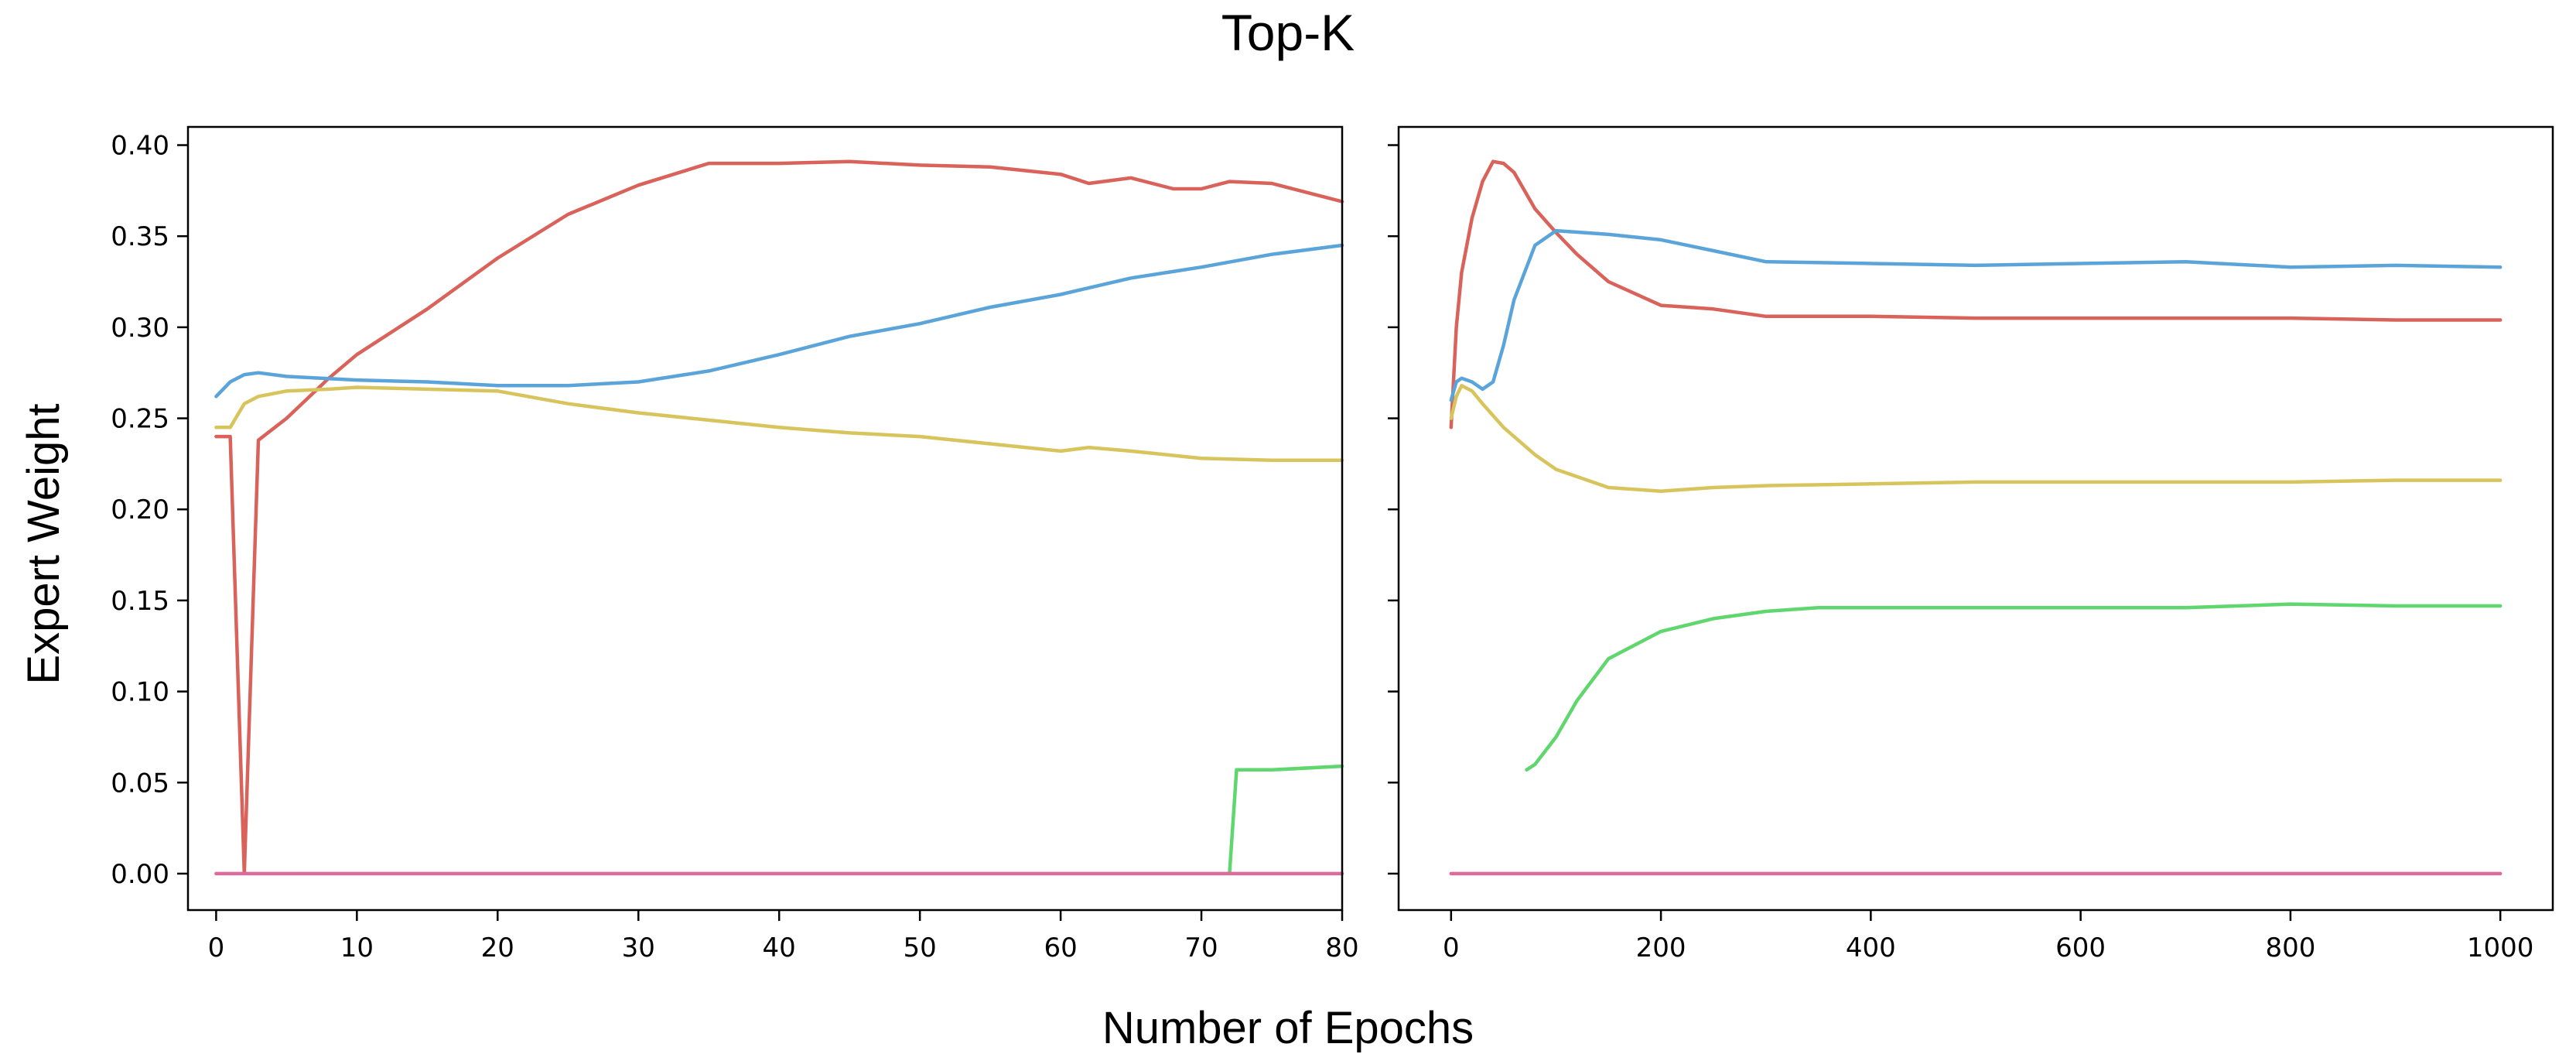 Image resolution: width=2576 pixels, height=1054 pixels. Describe the element at coordinates (638, 948) in the screenshot. I see `x-tick-label: 30` at that location.